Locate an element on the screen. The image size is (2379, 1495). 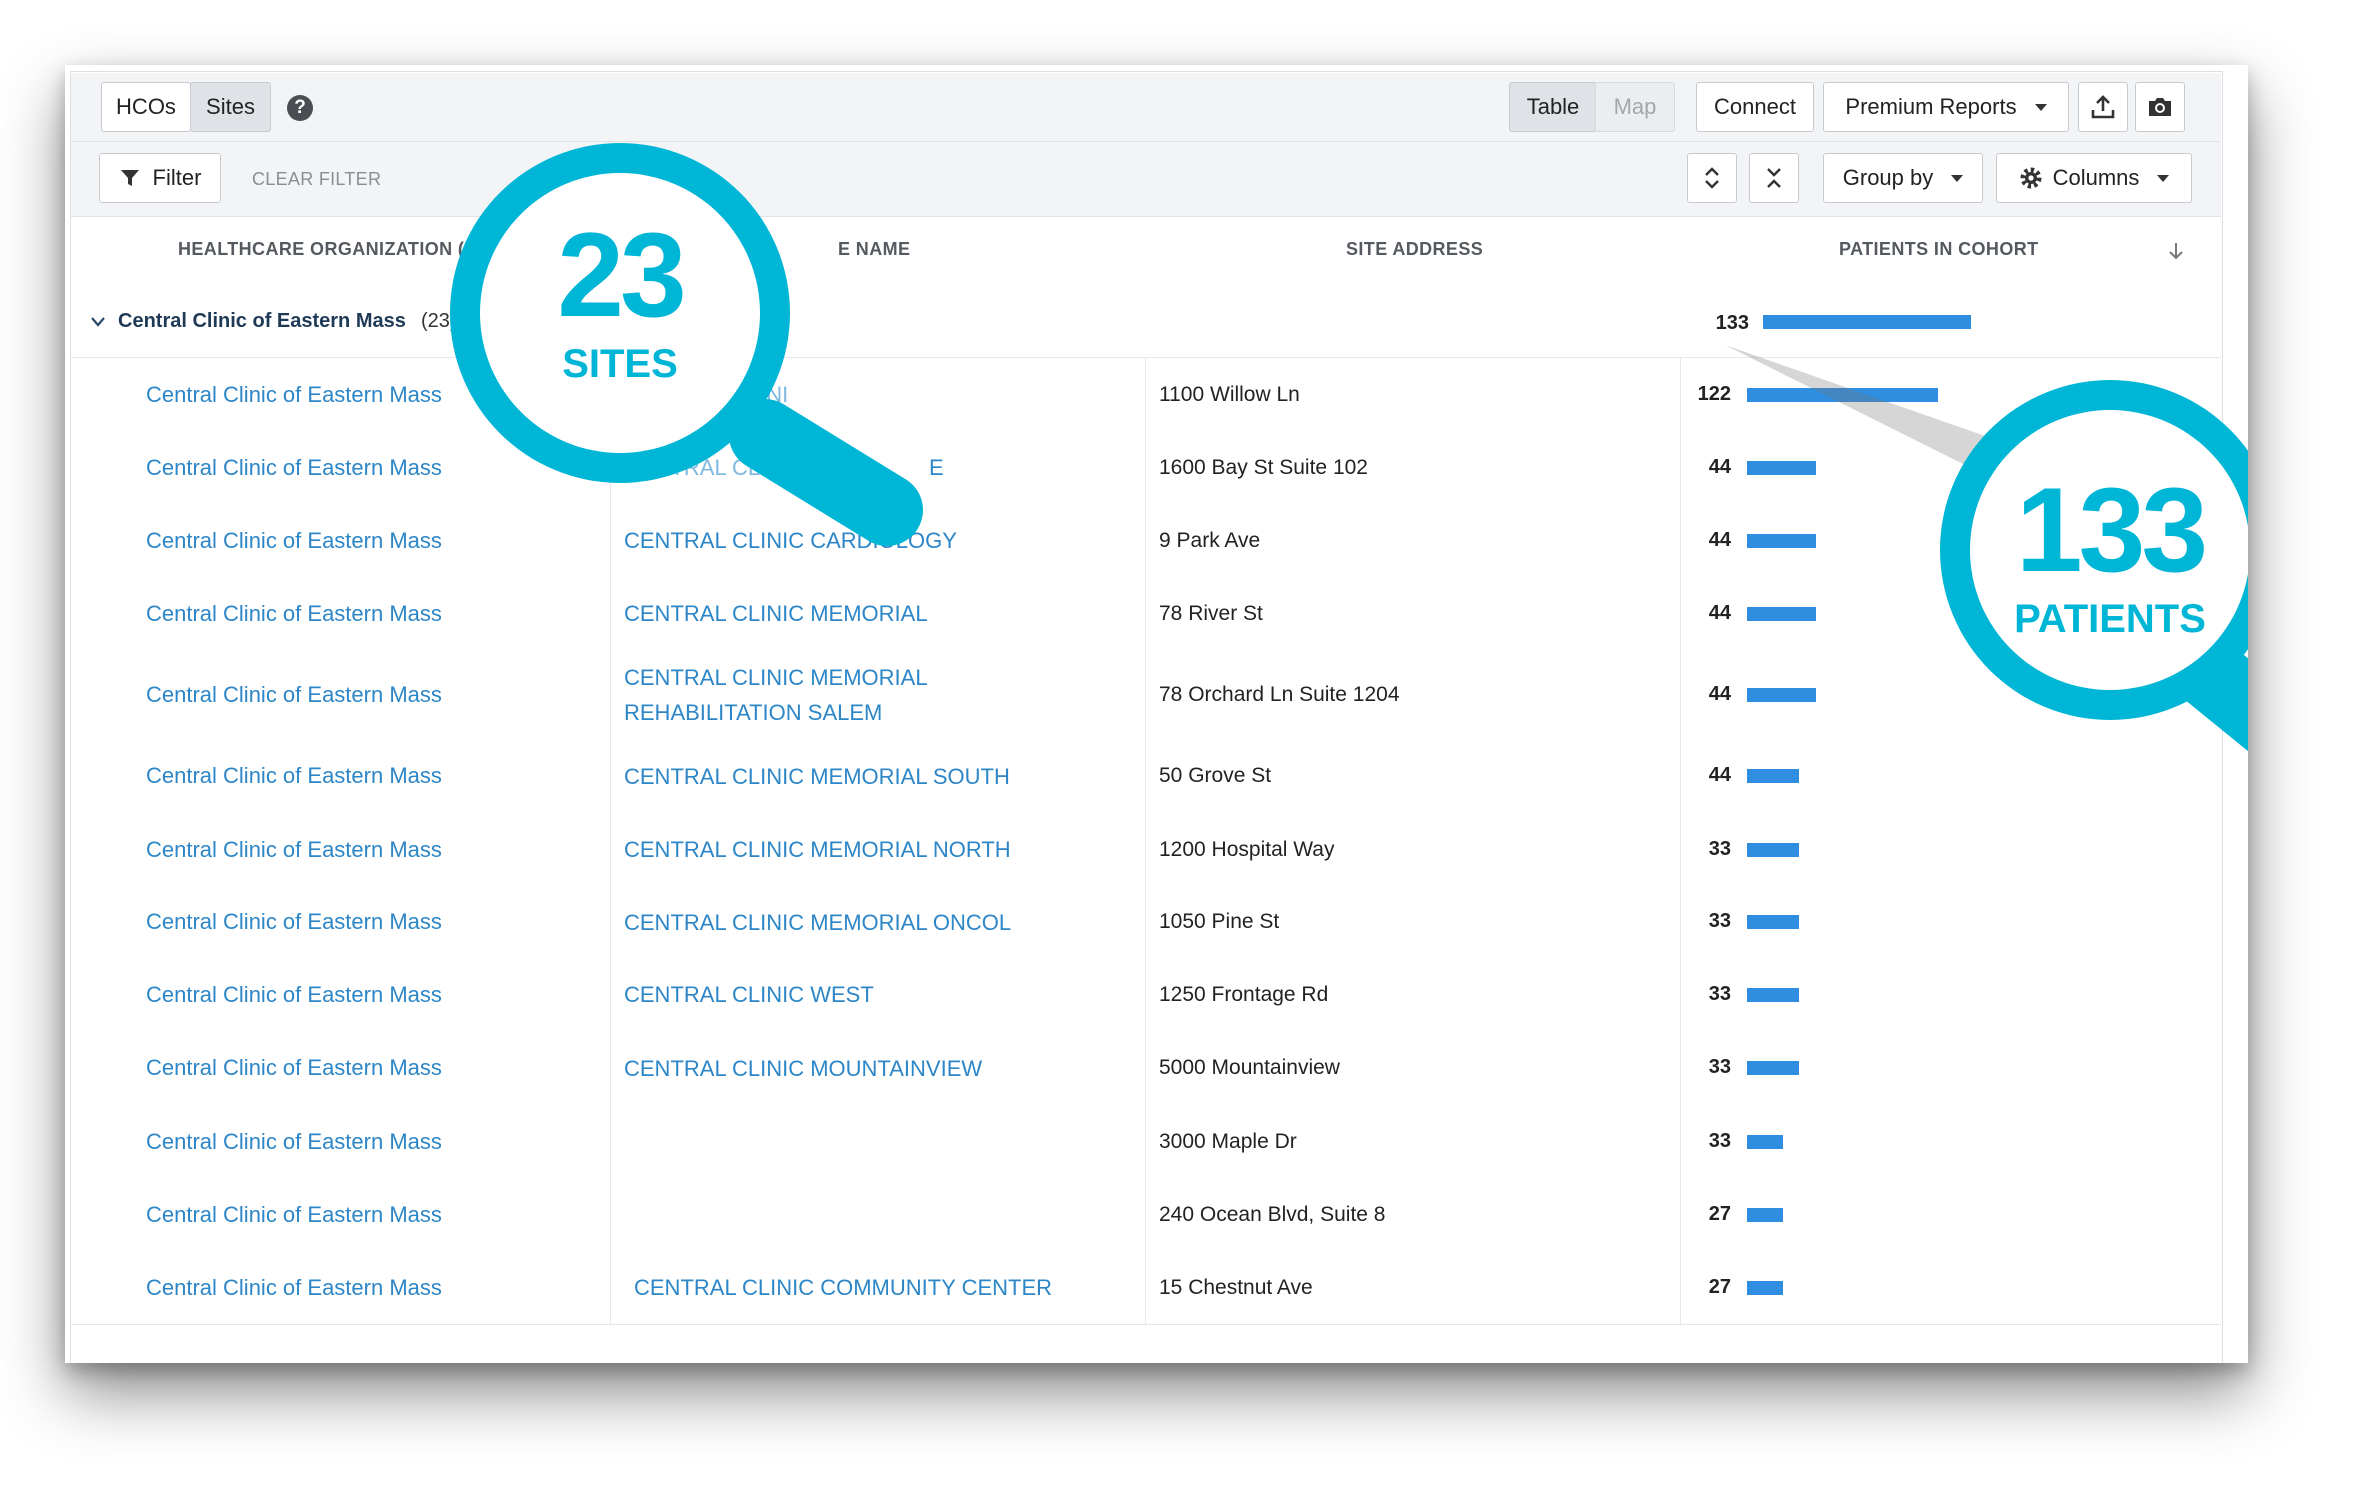
columns-dropdown: Columns is located at coordinates (2094, 178).